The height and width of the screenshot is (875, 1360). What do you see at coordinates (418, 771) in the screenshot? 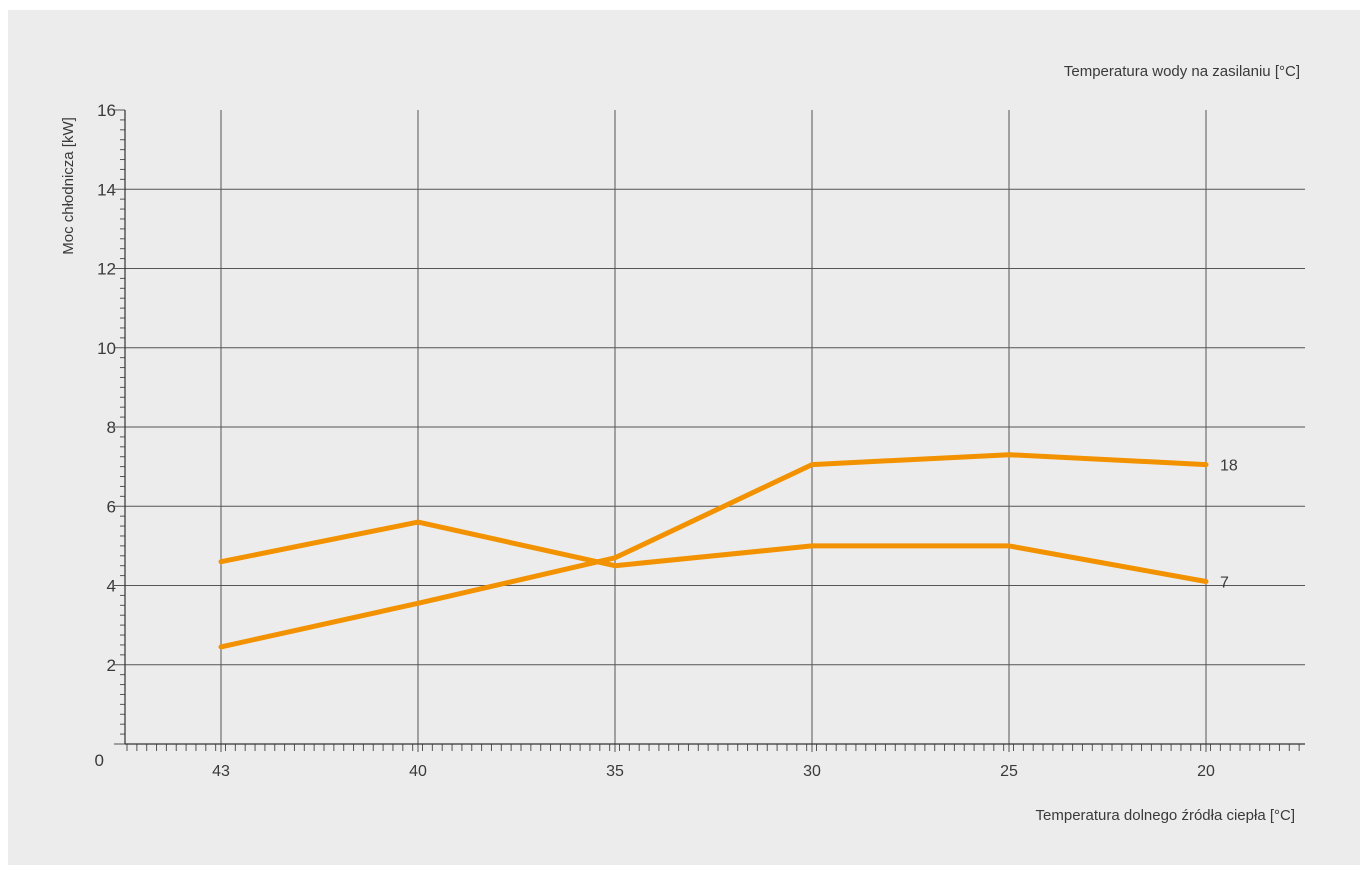
I see `x-tick-label: 40` at bounding box center [418, 771].